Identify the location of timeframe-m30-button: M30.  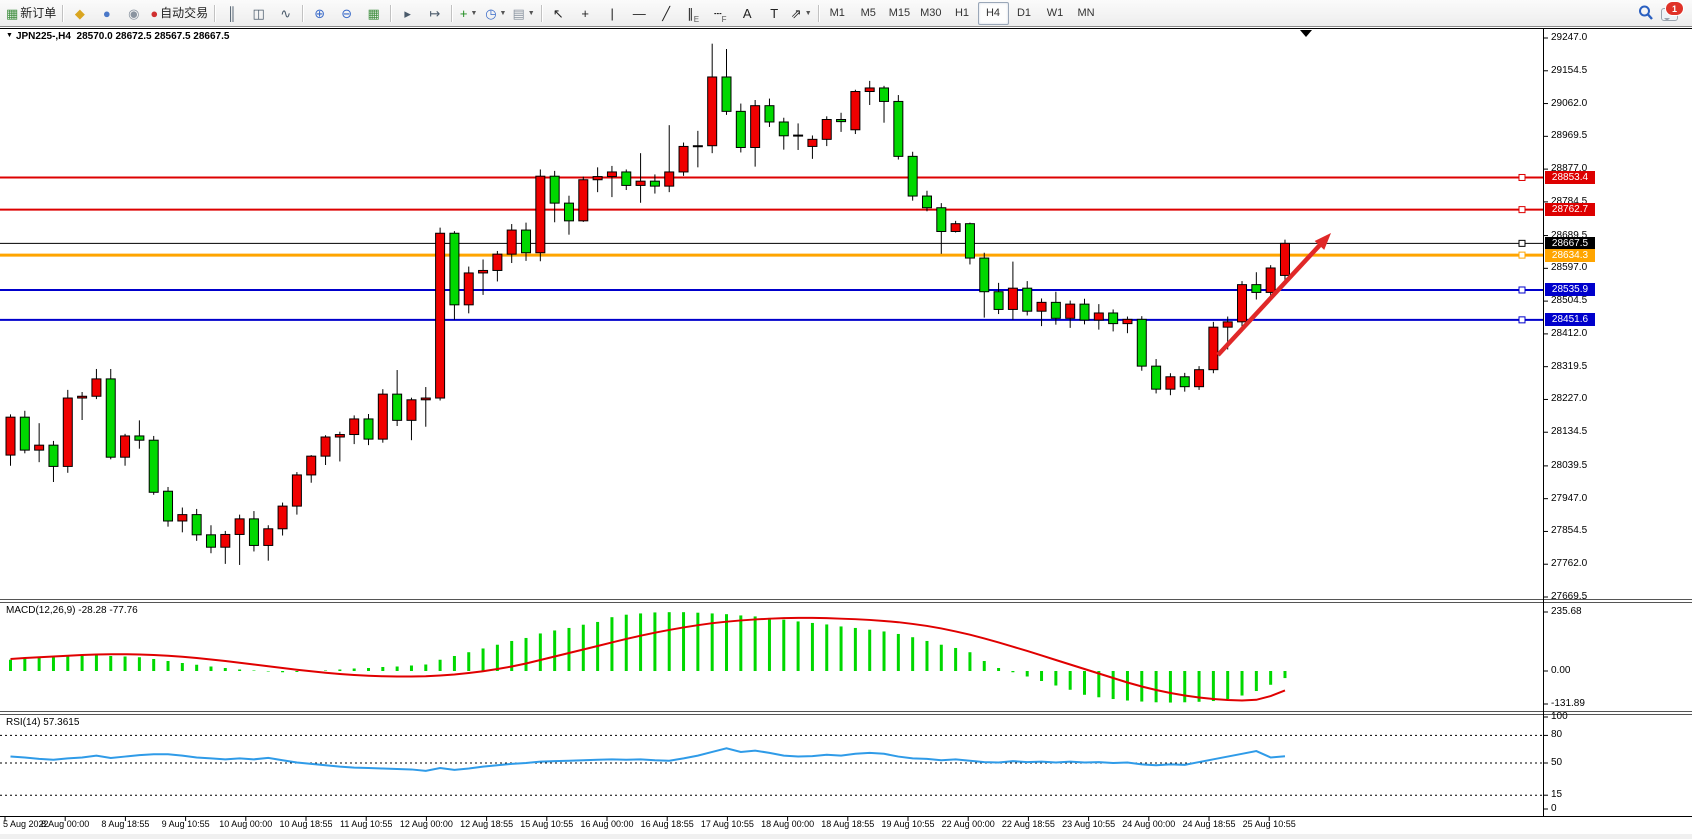
(931, 12).